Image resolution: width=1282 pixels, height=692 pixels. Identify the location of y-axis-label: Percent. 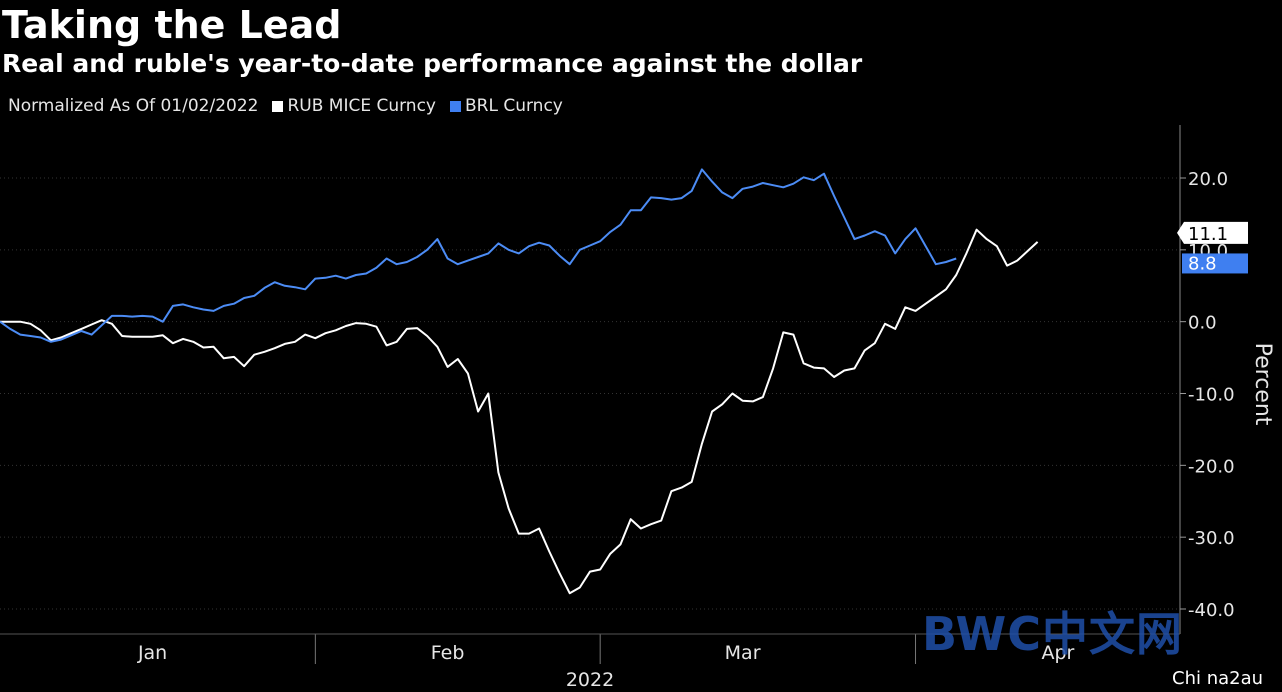
(1262, 384).